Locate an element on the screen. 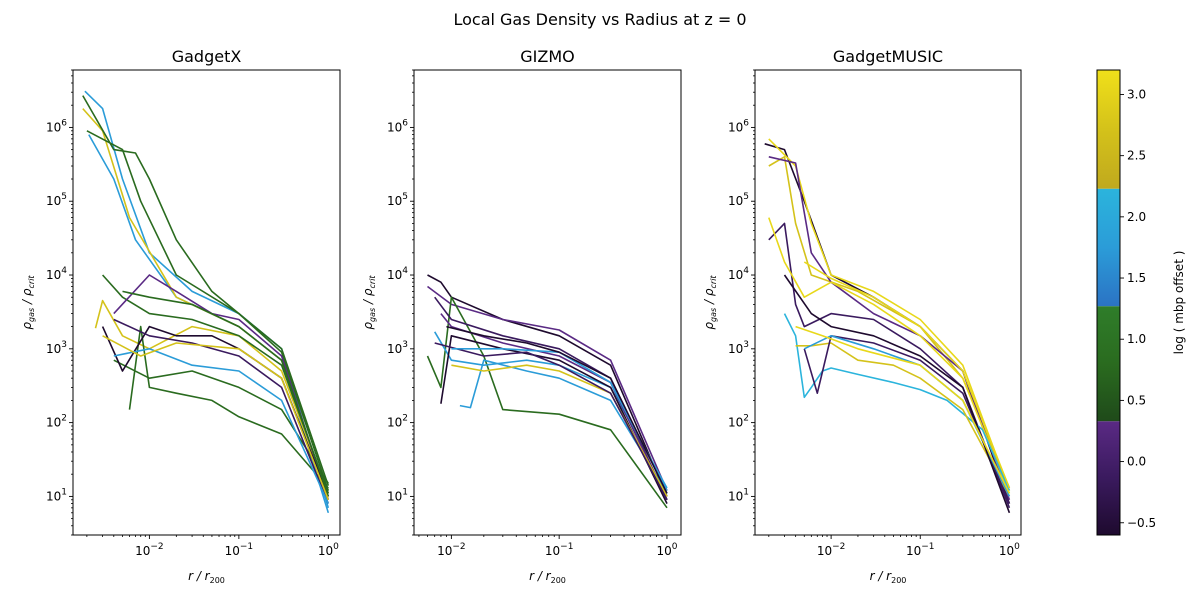  panel-0-x-tick-label-0: 10⁻² is located at coordinates (149, 550).